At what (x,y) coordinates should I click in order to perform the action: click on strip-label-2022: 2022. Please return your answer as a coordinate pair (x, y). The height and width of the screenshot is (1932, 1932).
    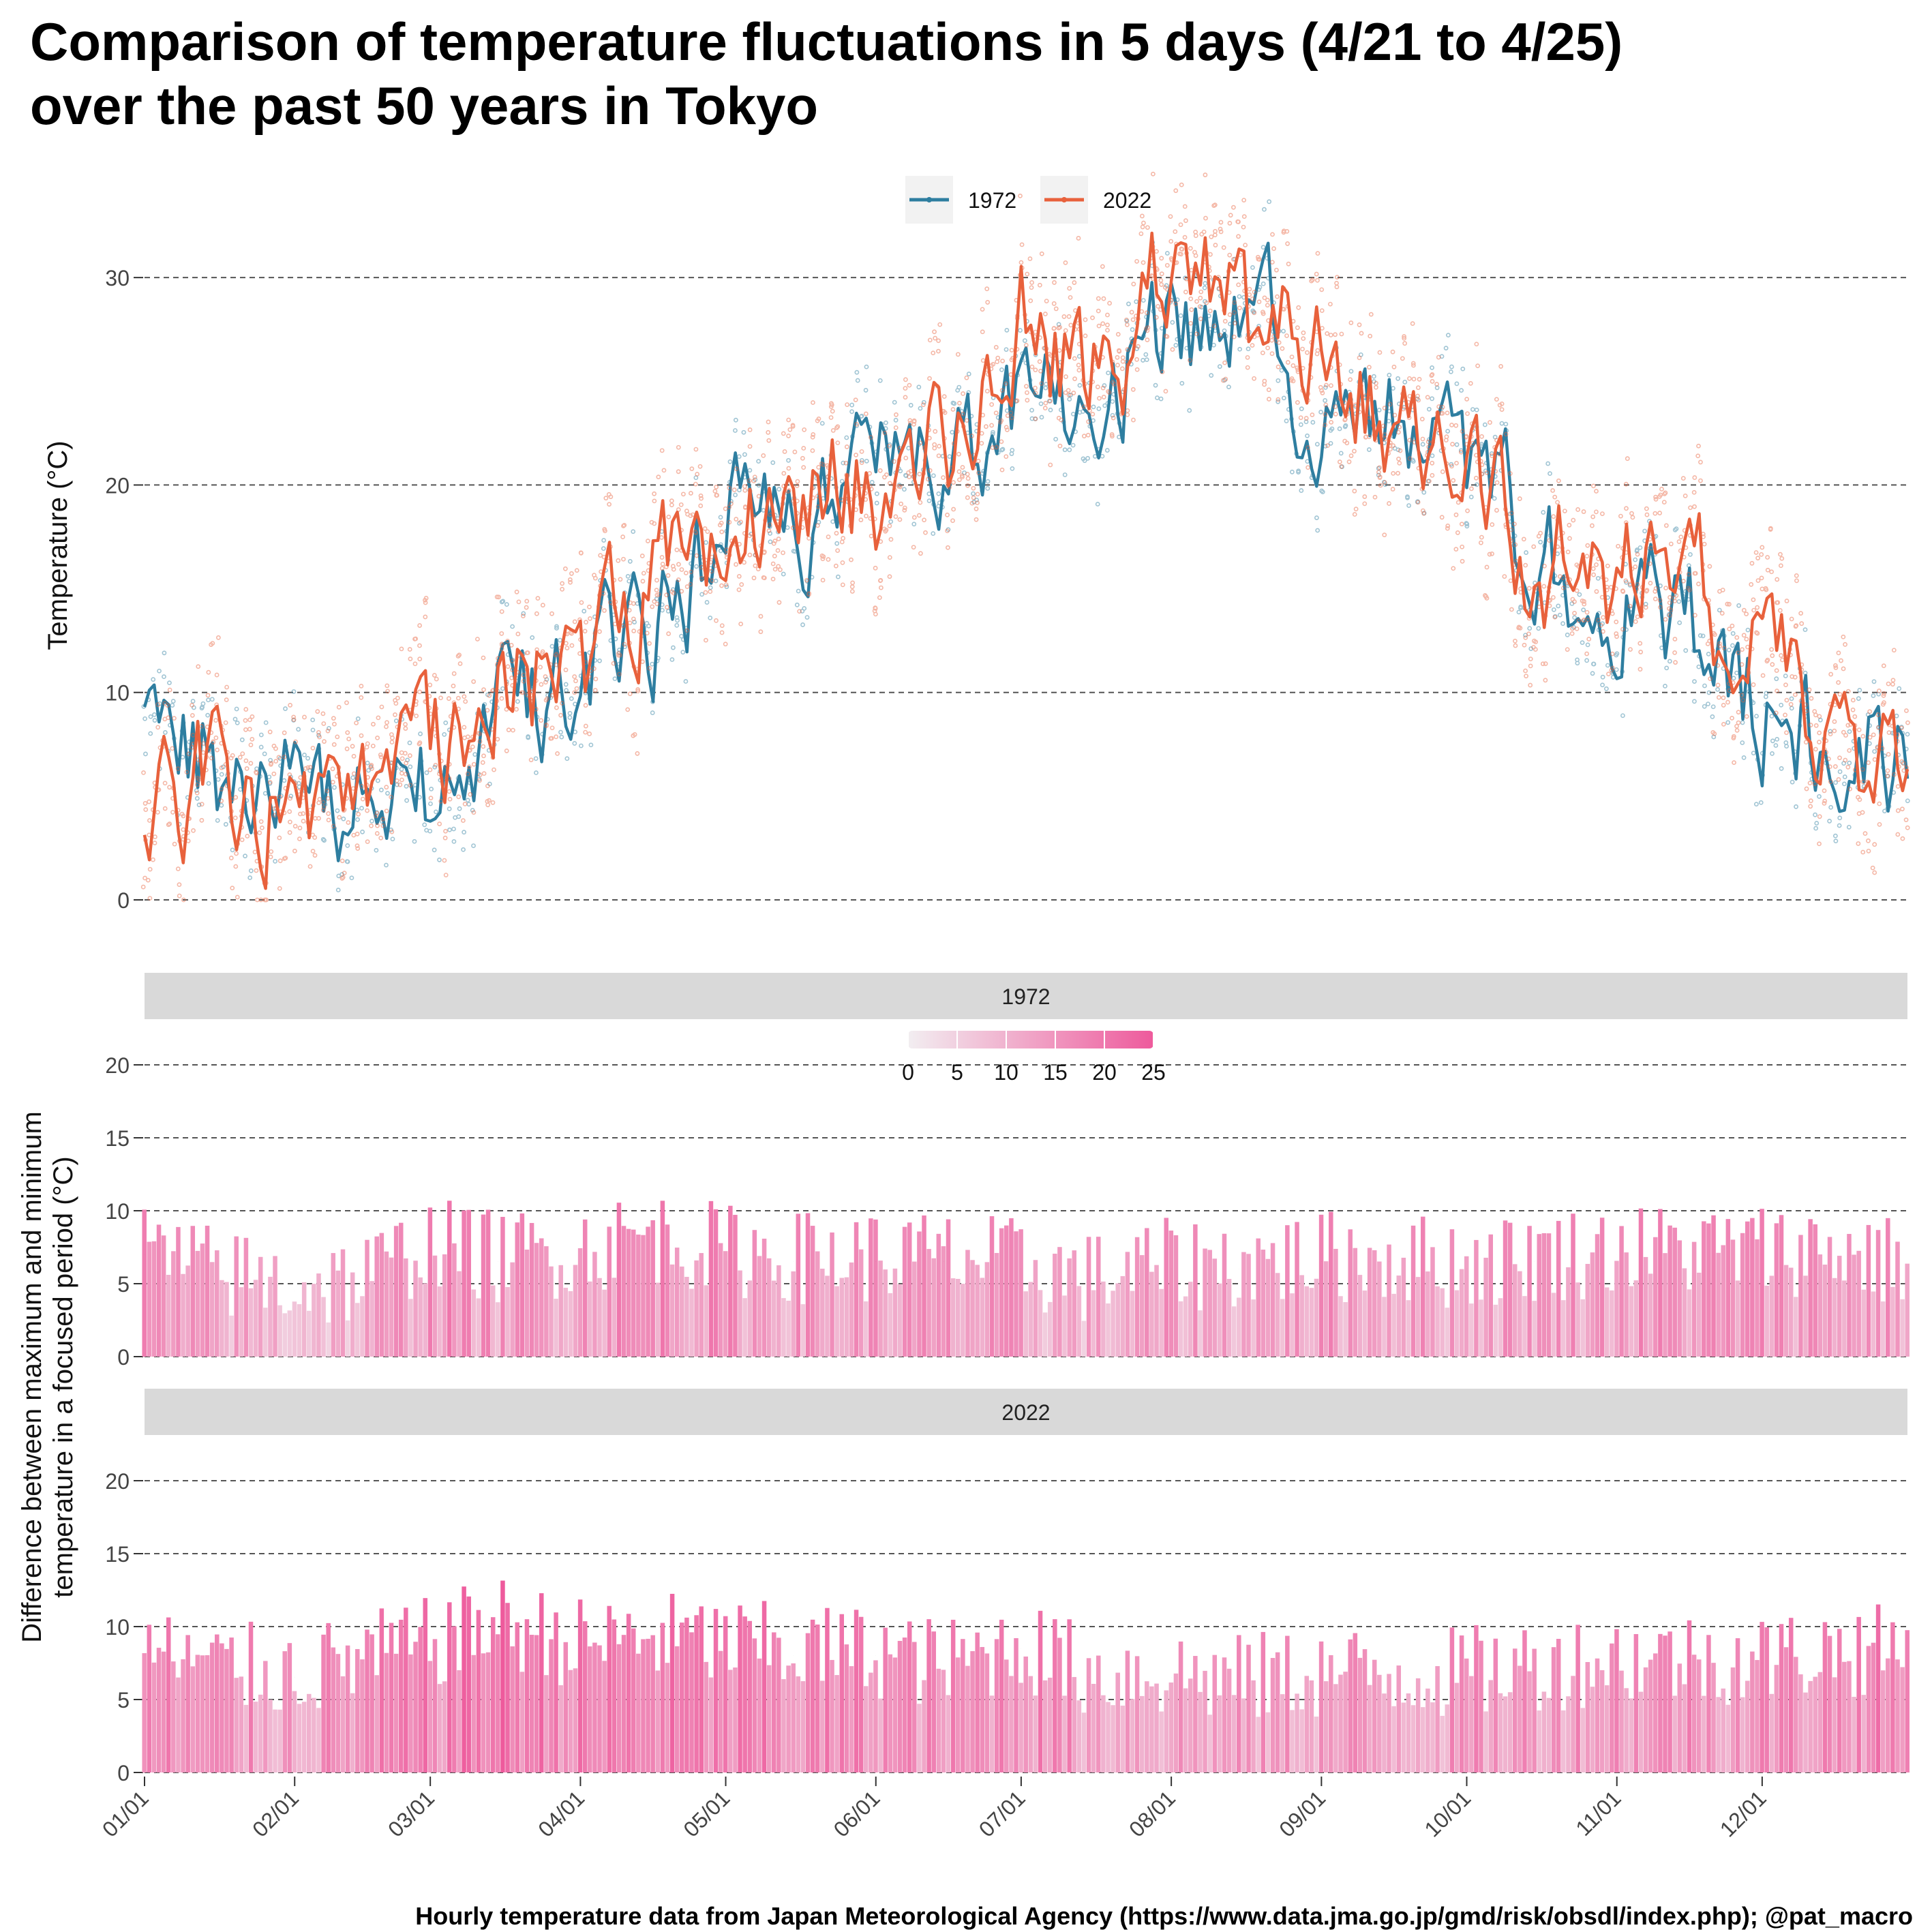
    Looking at the image, I should click on (1026, 1413).